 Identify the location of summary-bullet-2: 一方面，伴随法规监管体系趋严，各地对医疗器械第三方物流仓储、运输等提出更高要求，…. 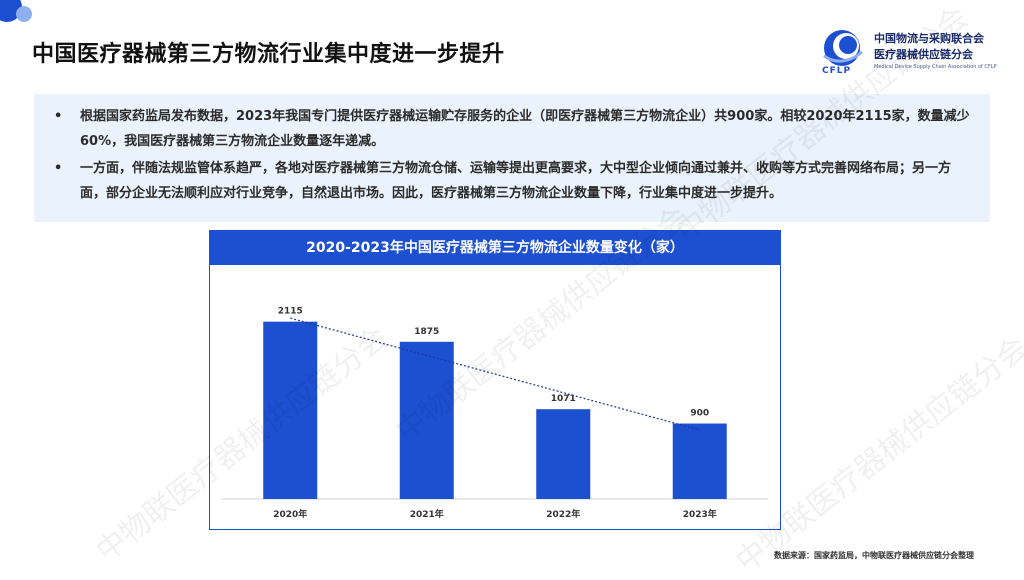
(514, 181).